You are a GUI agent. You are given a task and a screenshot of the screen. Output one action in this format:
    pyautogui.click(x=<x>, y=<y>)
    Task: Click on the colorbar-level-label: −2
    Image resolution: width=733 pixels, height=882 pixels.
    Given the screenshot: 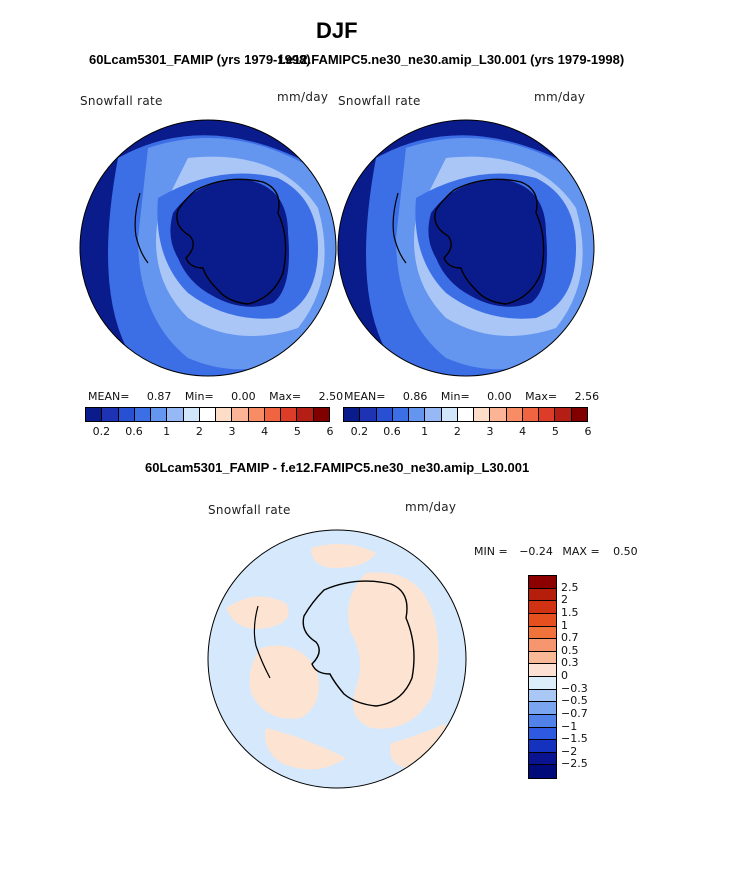 What is the action you would take?
    pyautogui.click(x=569, y=751)
    